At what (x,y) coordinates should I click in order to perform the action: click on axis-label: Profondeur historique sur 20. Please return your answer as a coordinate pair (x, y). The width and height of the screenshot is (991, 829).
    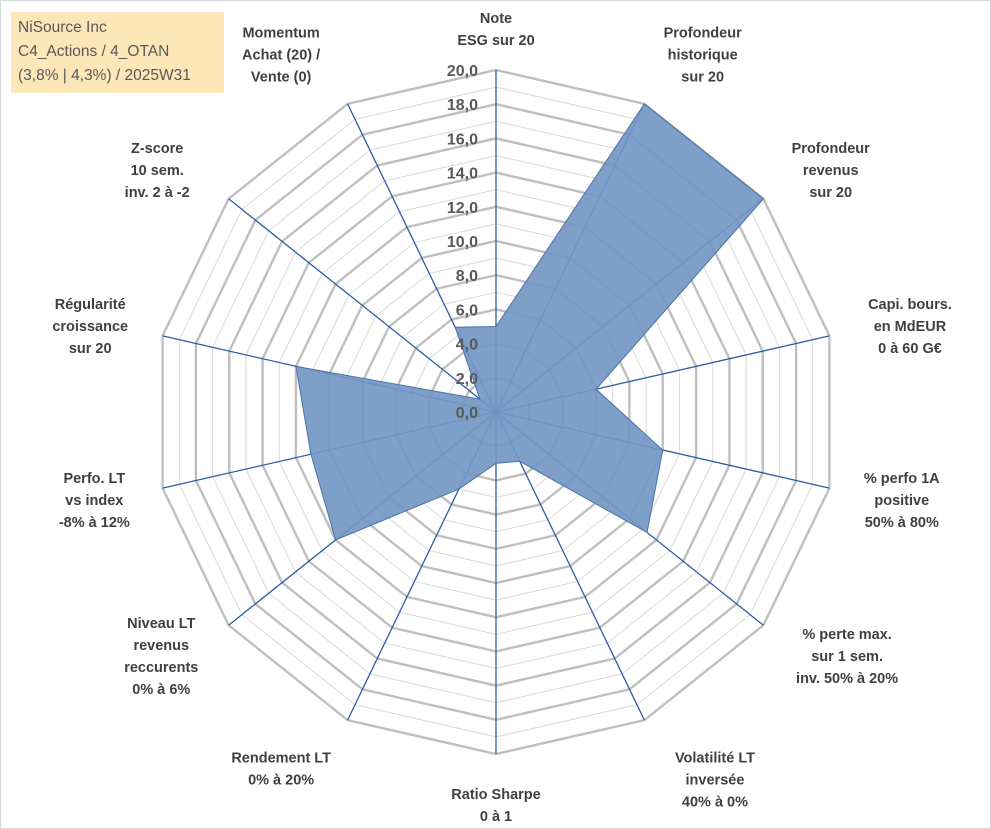
    Looking at the image, I should click on (703, 55).